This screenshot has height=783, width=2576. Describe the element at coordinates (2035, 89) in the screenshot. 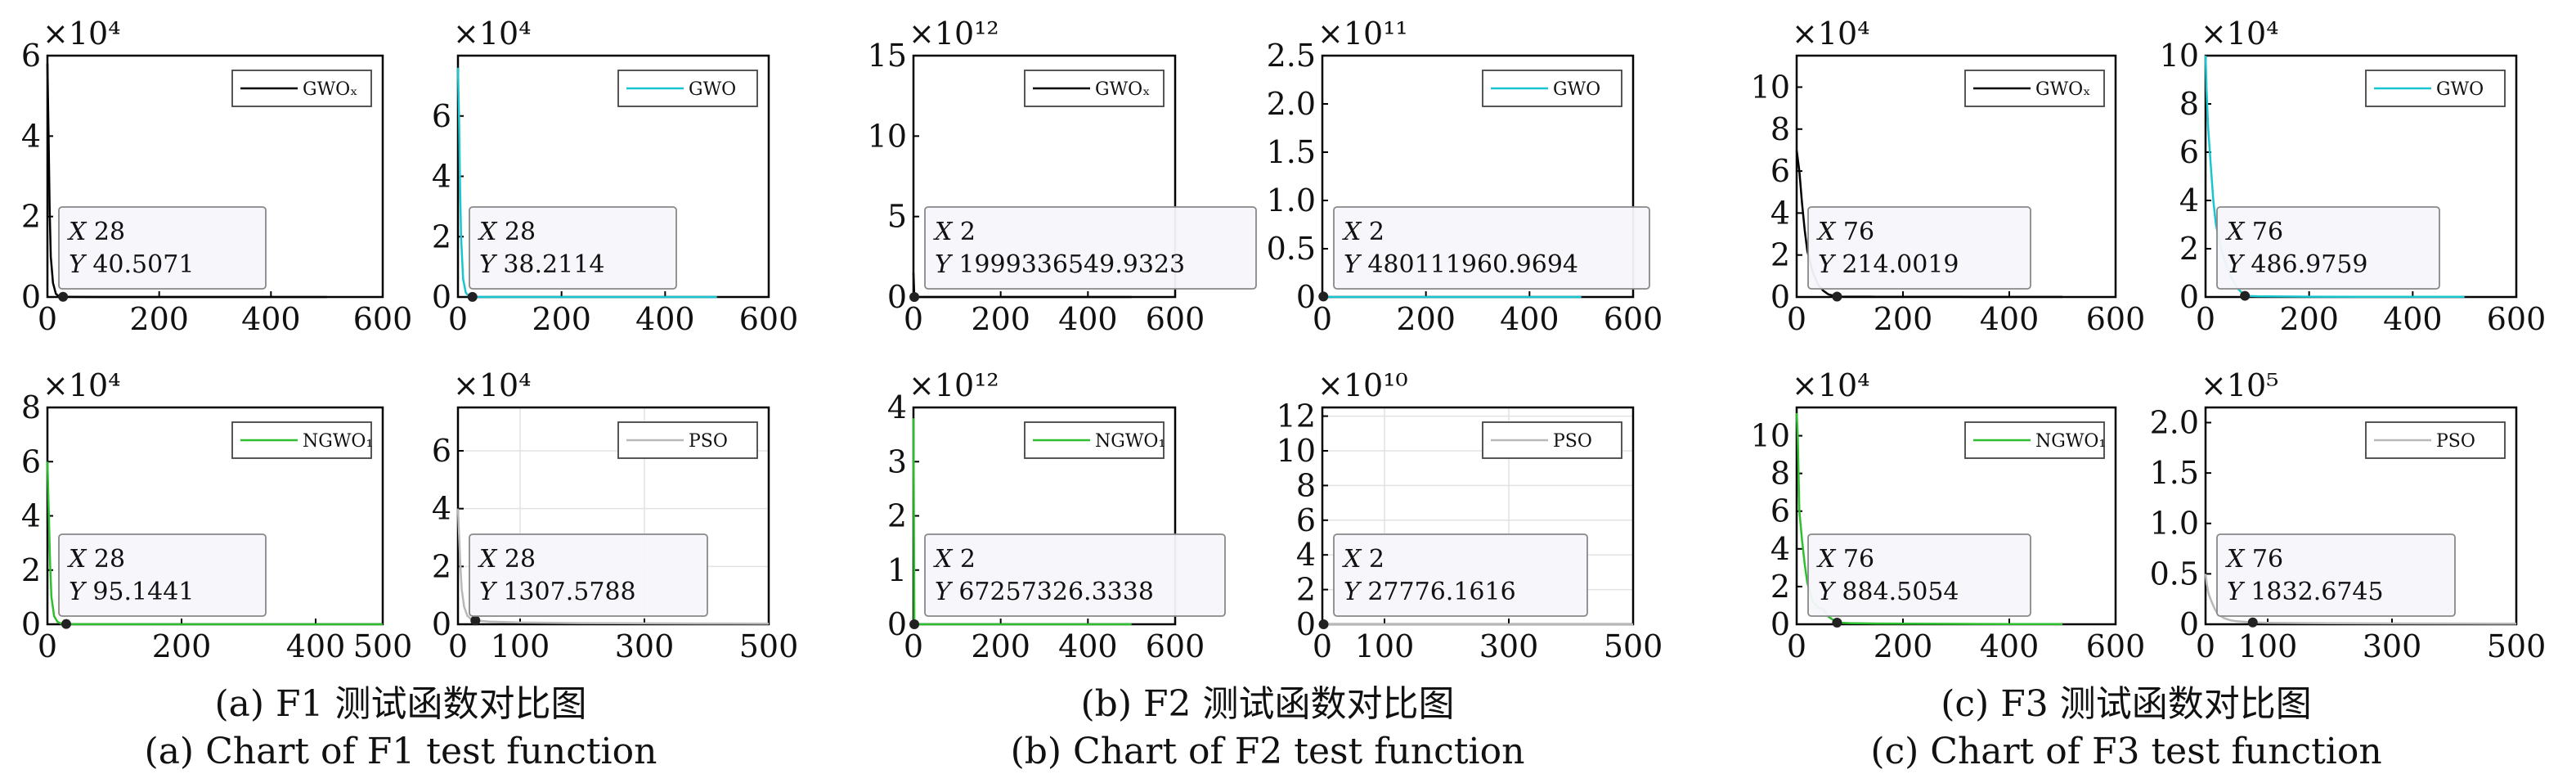

I see `legend: GWOₓ` at that location.